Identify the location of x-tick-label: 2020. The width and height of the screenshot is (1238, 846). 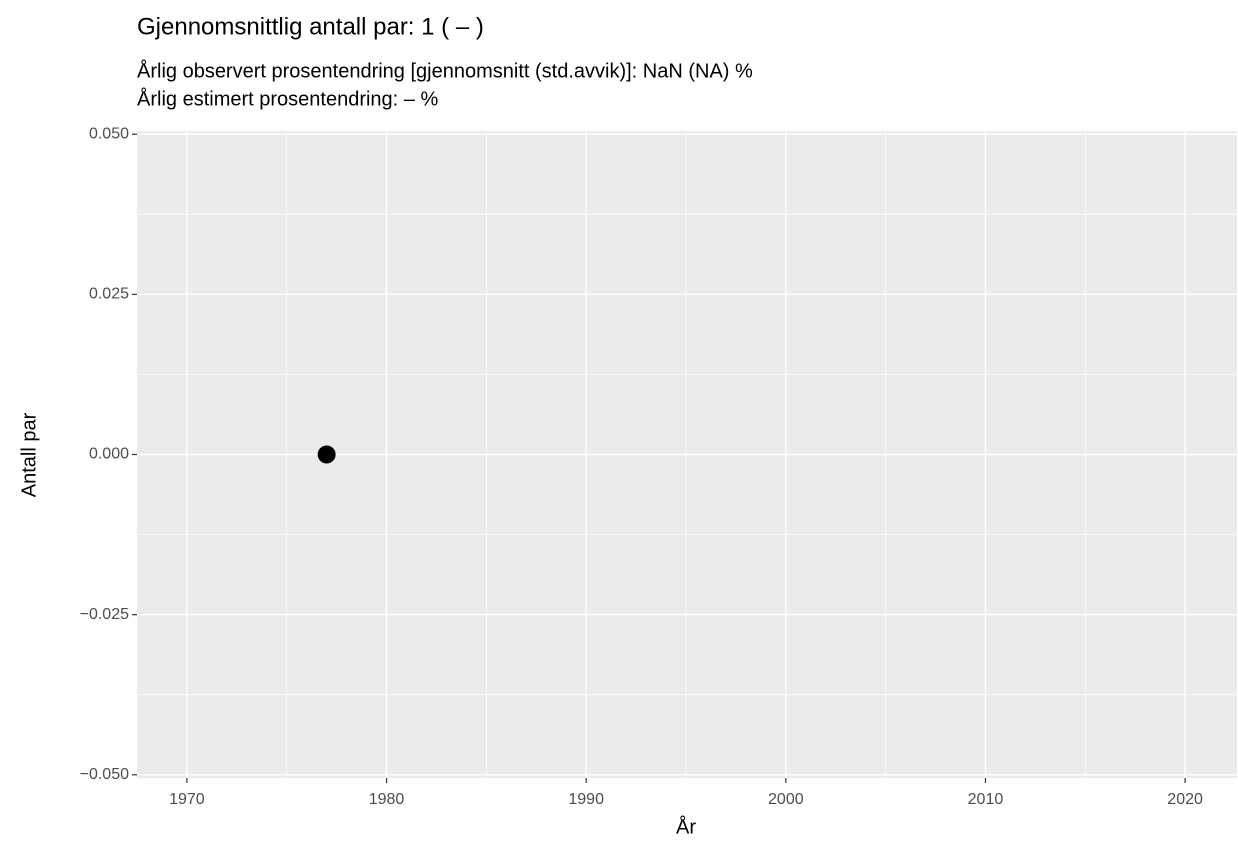
(1185, 799).